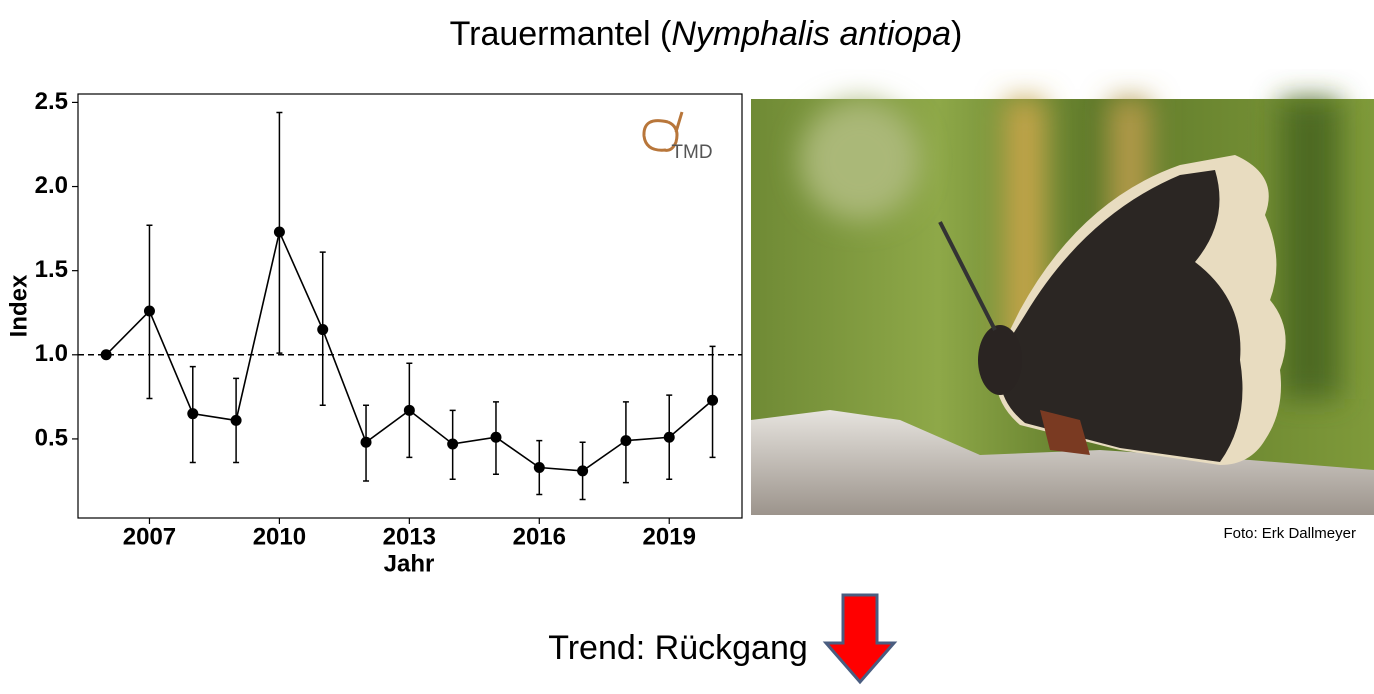 This screenshot has width=1374, height=694. I want to click on x-tick-label: 2007, so click(149, 536).